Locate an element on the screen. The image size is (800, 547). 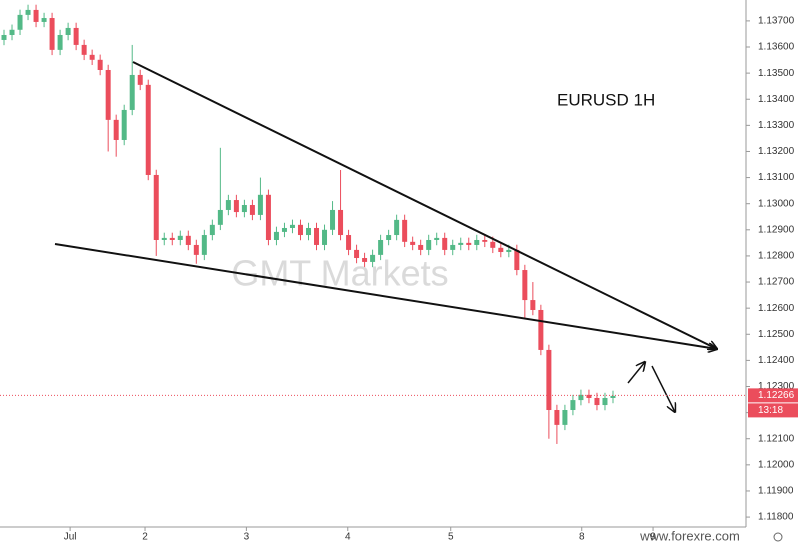
chart-title: EURUSD 1H is located at coordinates (606, 99).